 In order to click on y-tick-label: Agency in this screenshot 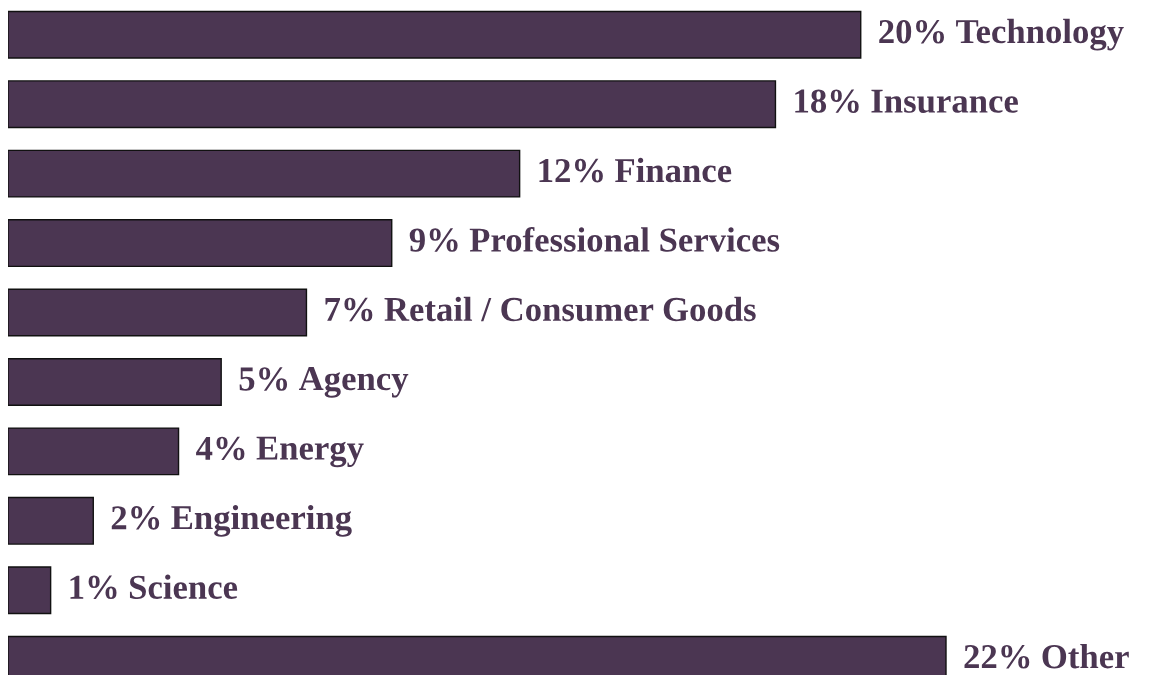, I will do `click(354, 382)`.